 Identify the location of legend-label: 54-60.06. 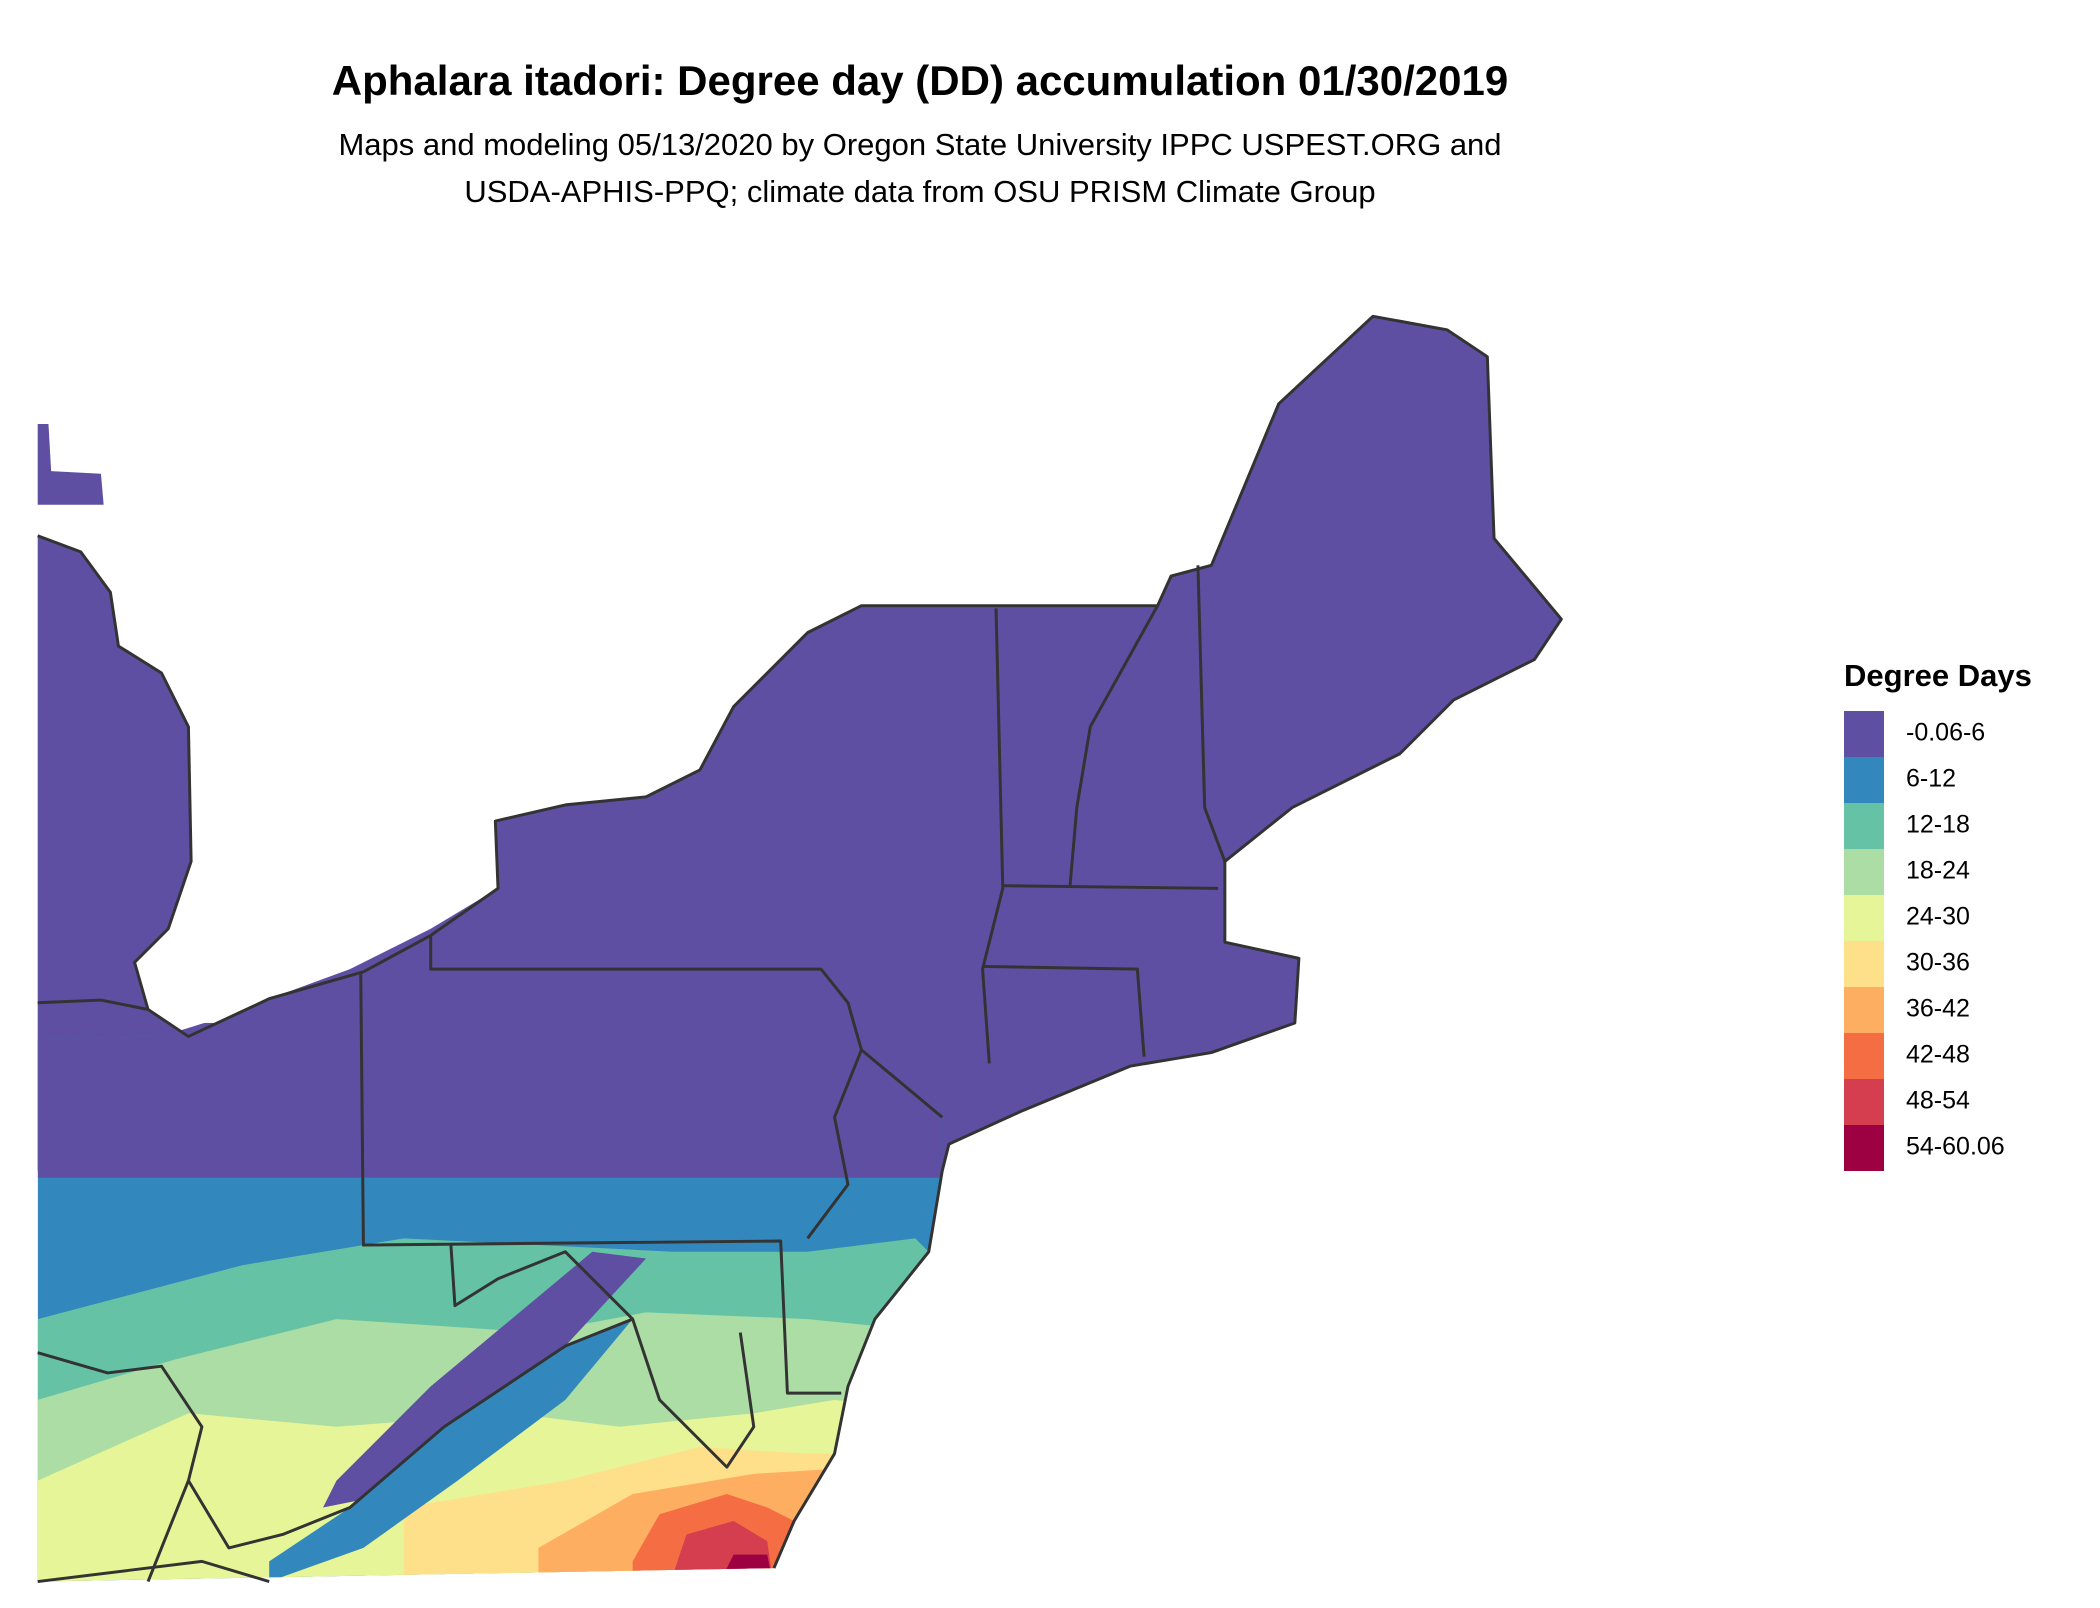
(1955, 1147).